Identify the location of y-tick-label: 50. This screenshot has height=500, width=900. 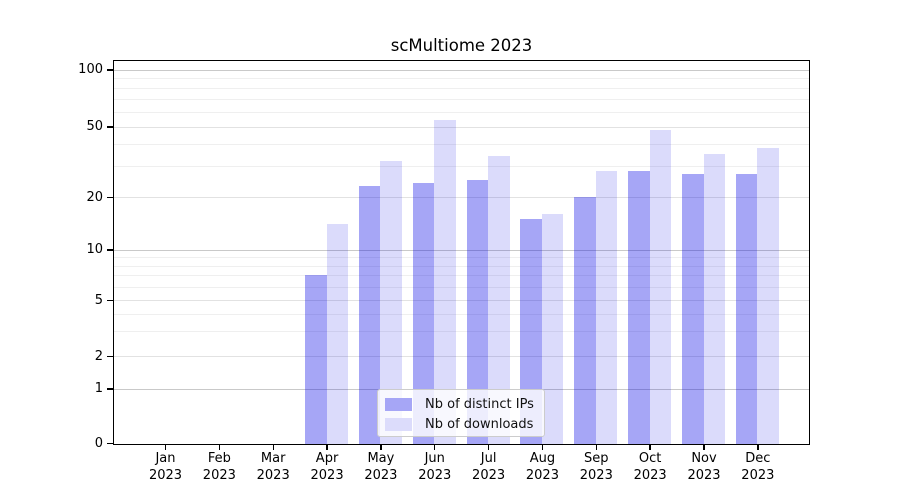
(94, 126).